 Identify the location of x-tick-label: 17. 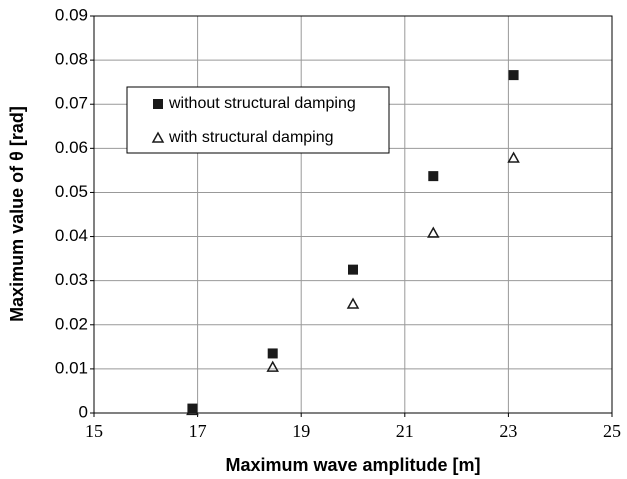
(198, 431).